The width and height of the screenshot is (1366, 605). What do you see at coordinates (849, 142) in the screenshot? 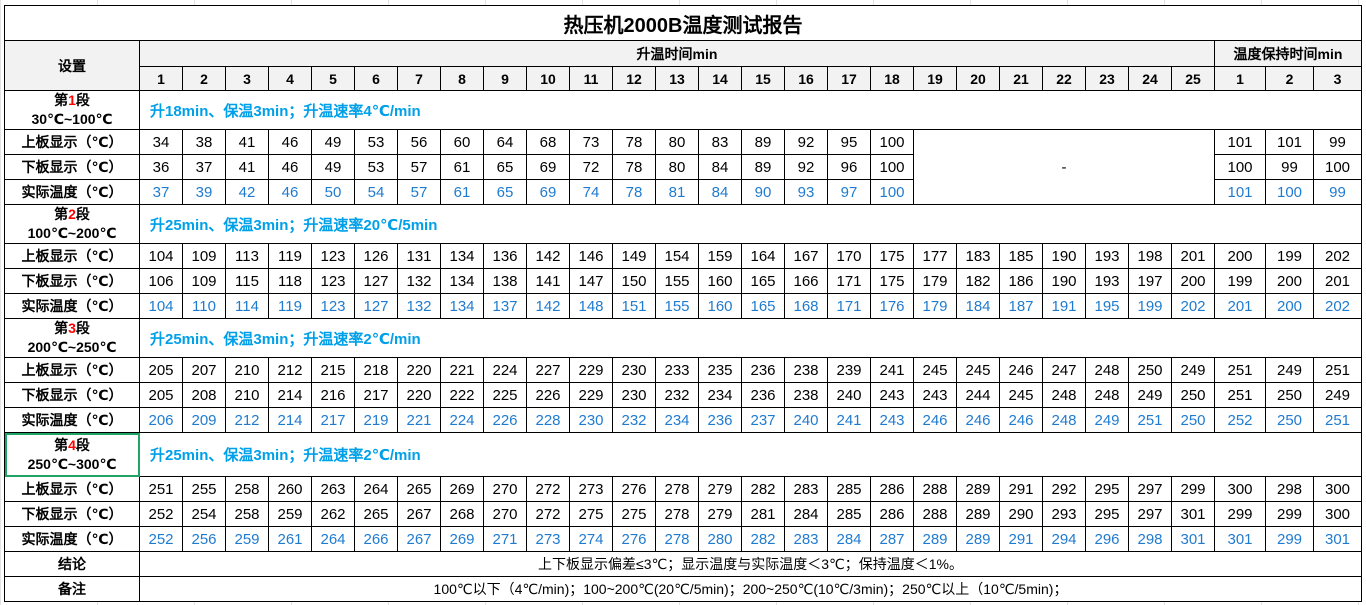
I see `temperature-cell: 95` at bounding box center [849, 142].